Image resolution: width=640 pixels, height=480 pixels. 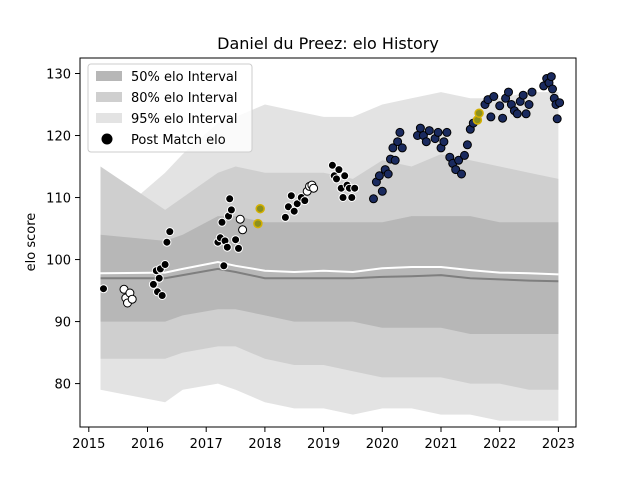 I want to click on legend-label-post-match: Post Match elo, so click(x=178, y=140).